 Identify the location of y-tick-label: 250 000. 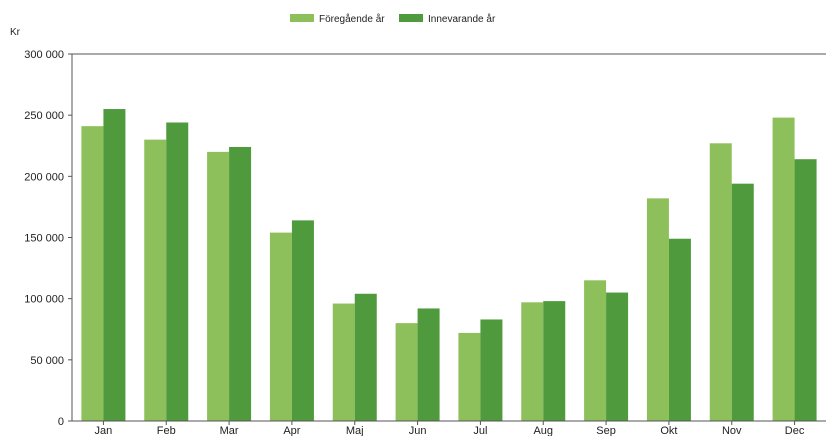
(44, 116).